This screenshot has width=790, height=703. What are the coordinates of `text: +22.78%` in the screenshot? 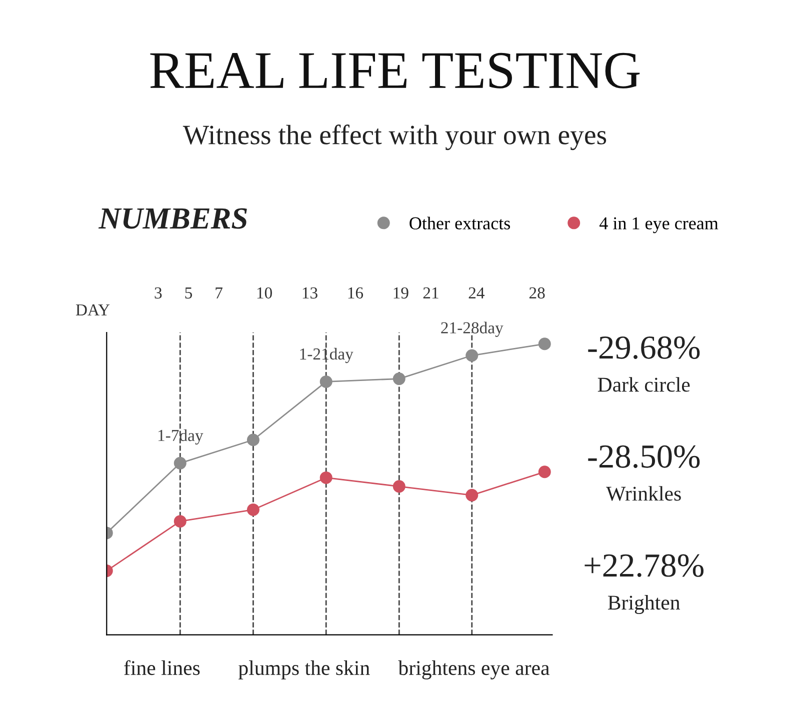 It's located at (644, 565).